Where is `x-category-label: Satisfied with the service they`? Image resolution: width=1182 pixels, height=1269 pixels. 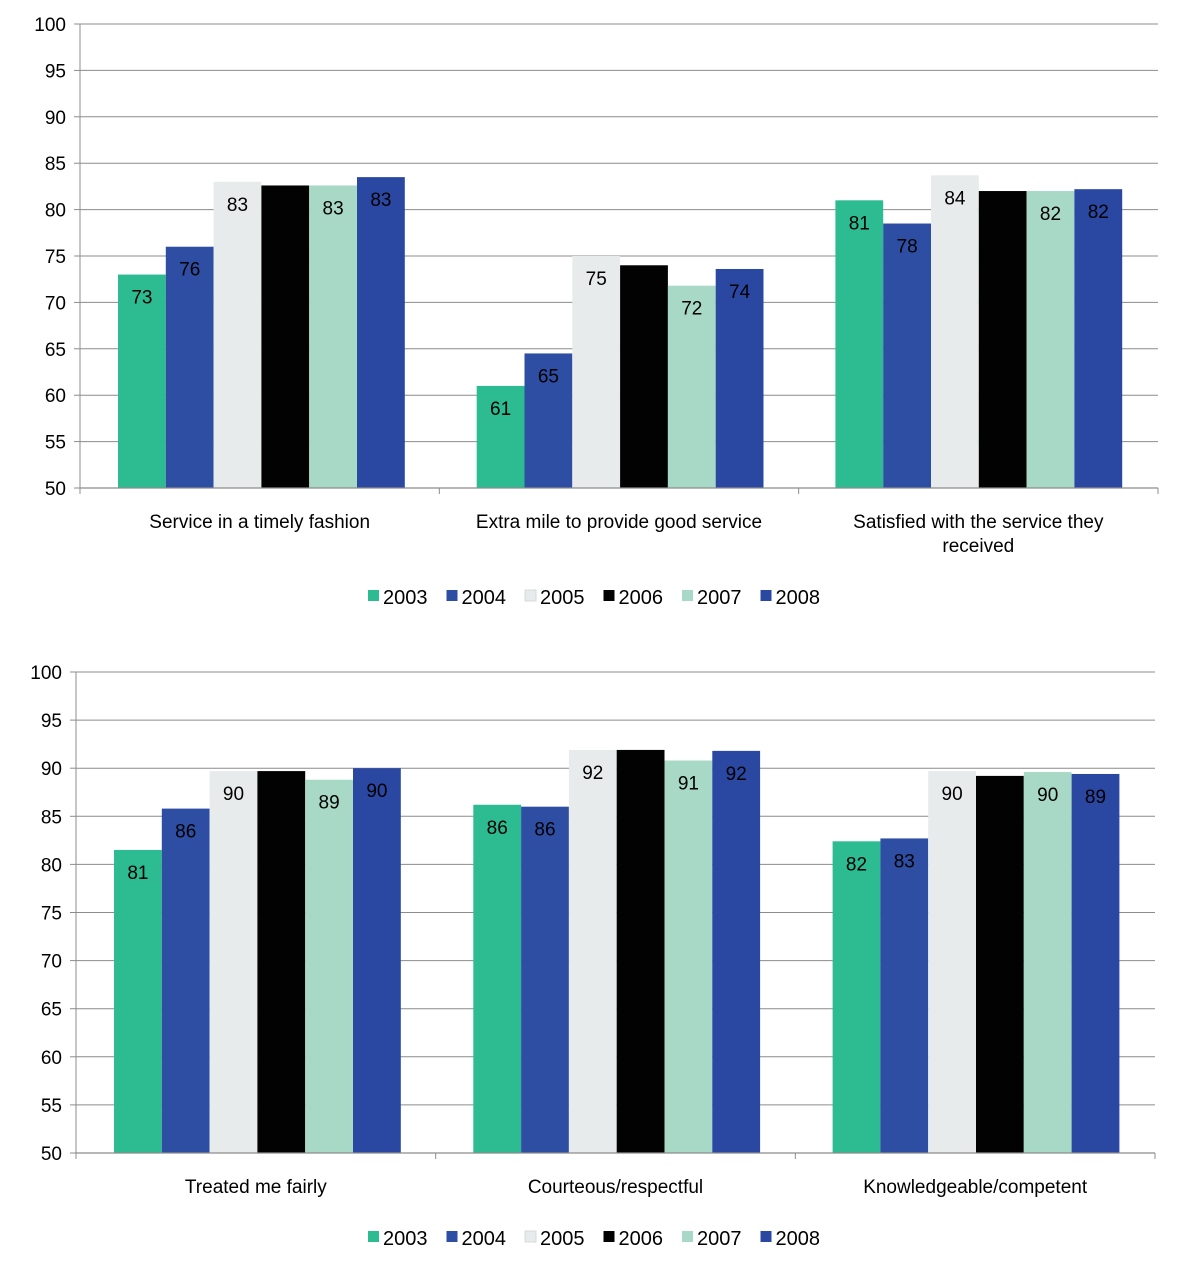 x-category-label: Satisfied with the service they is located at coordinates (978, 522).